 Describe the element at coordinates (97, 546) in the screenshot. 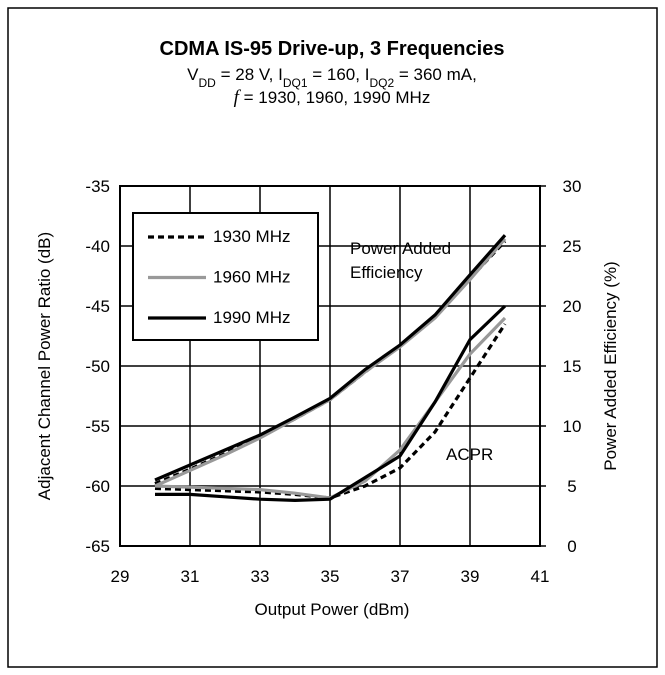

I see `y-tick-label: -65` at that location.